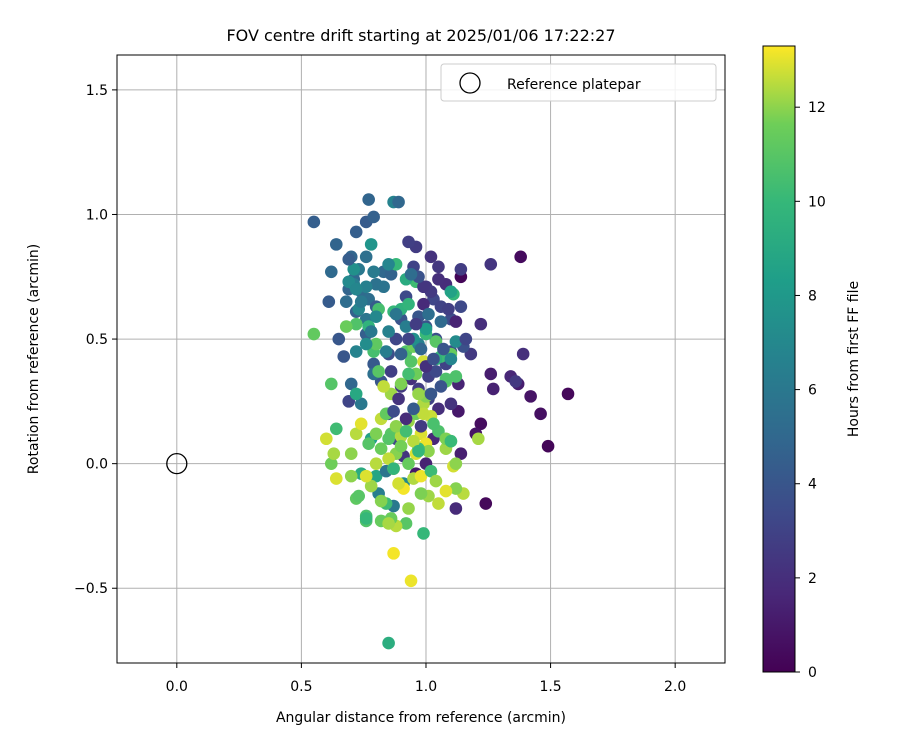 The width and height of the screenshot is (900, 750). I want to click on legend: Reference platepar, so click(578, 82).